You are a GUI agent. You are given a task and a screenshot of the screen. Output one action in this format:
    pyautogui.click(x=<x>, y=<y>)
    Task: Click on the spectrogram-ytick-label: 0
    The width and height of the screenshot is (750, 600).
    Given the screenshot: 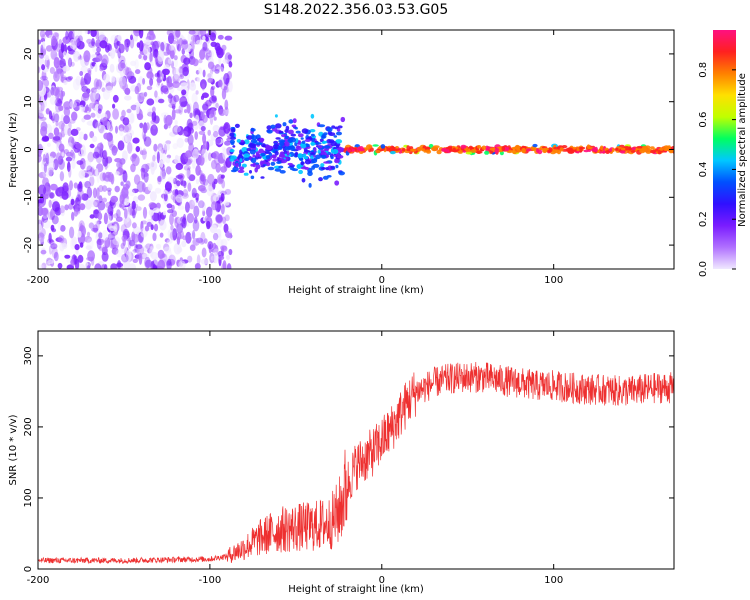 What is the action you would take?
    pyautogui.click(x=28, y=149)
    